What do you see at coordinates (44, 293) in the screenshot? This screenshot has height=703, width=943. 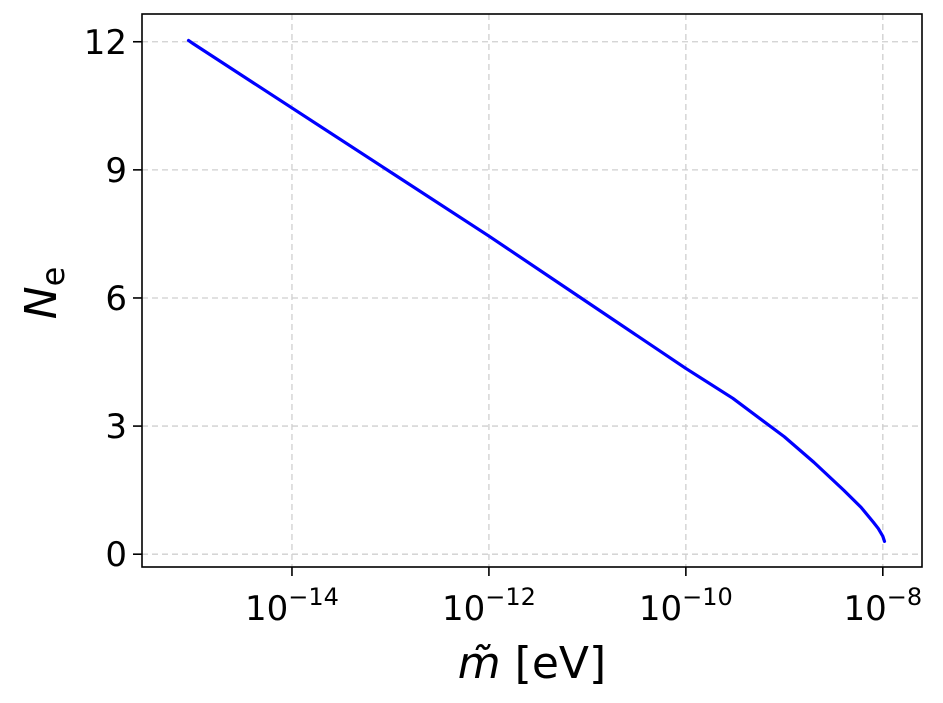 I see `y-axis-label: Ne` at bounding box center [44, 293].